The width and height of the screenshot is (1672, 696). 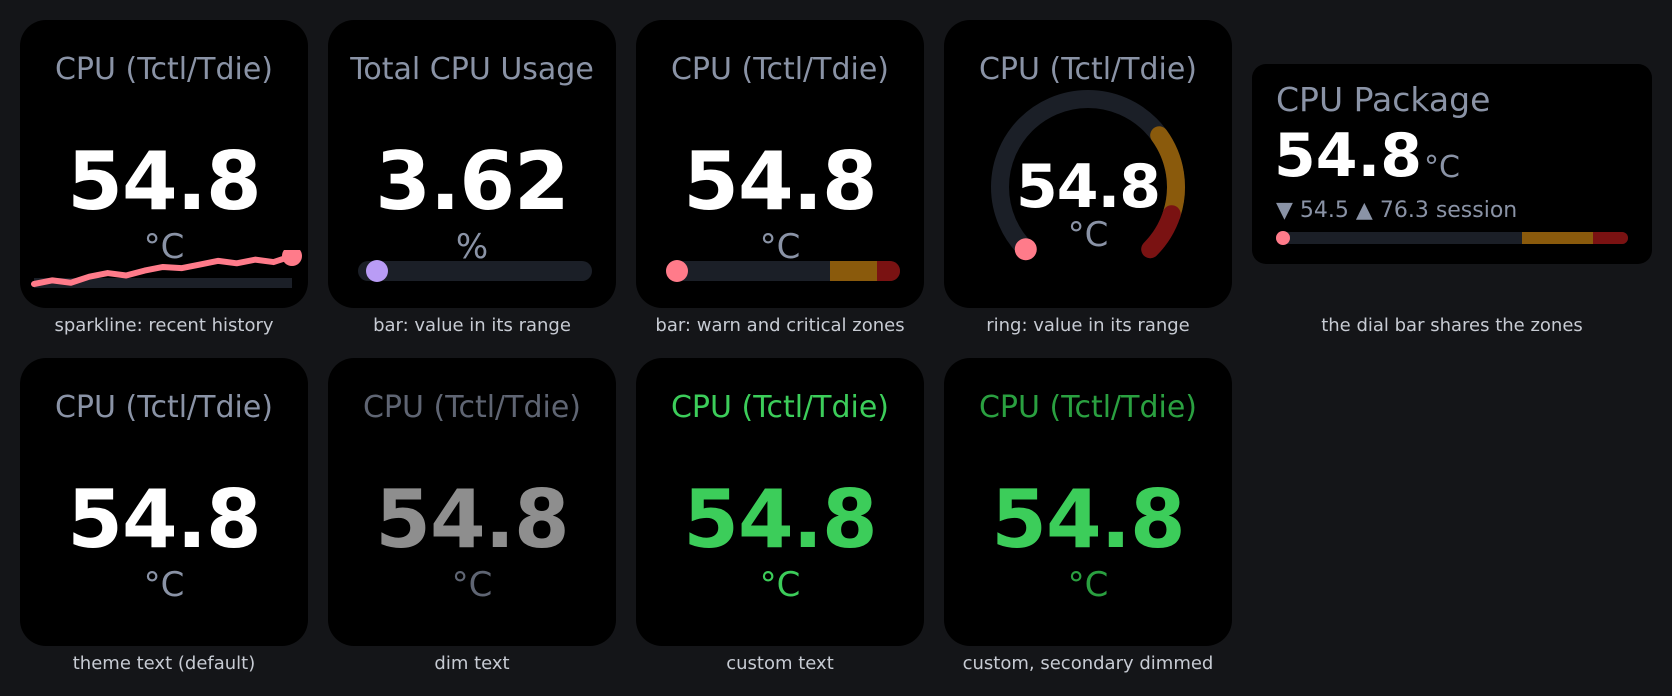 I want to click on package-session-range: ▼ 54.5 ▲ 76.3 session, so click(x=1396, y=210).